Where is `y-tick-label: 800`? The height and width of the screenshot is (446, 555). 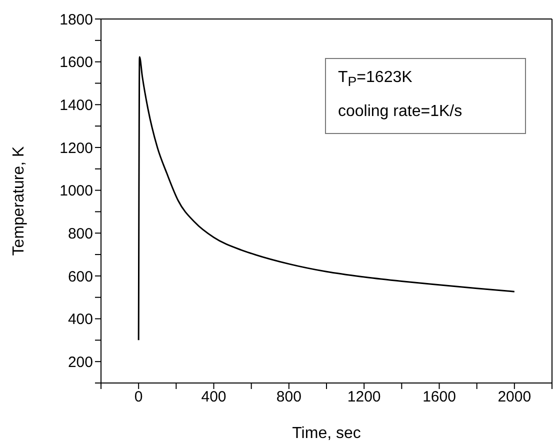
y-tick-label: 800 is located at coordinates (80, 233).